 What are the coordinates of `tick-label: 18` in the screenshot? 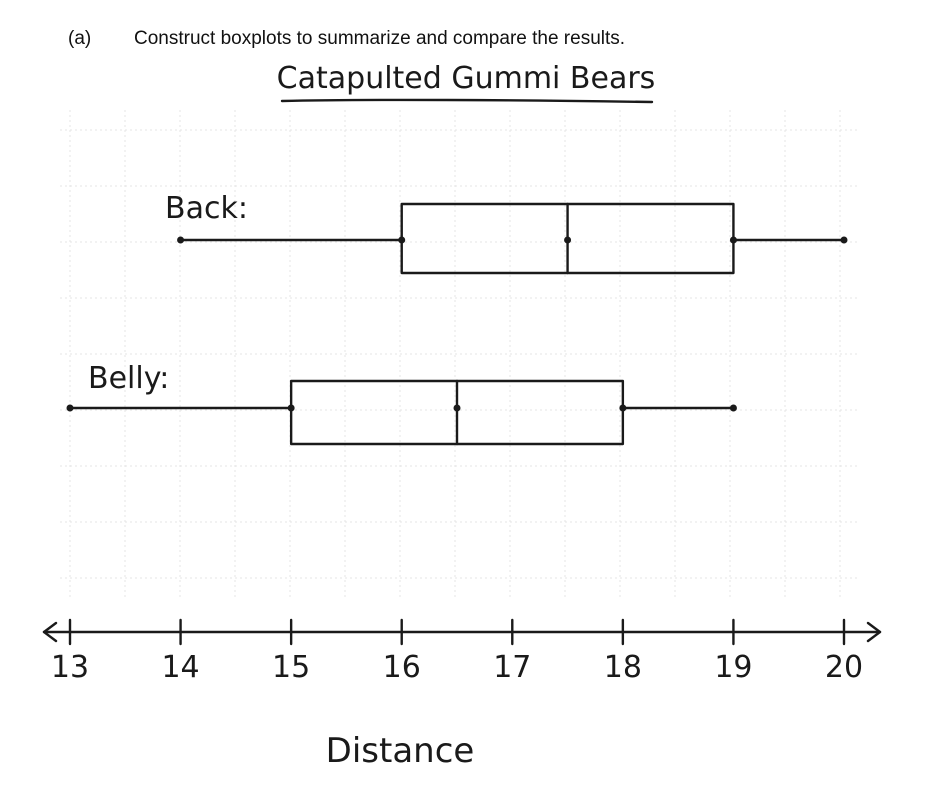 It's located at (623, 667).